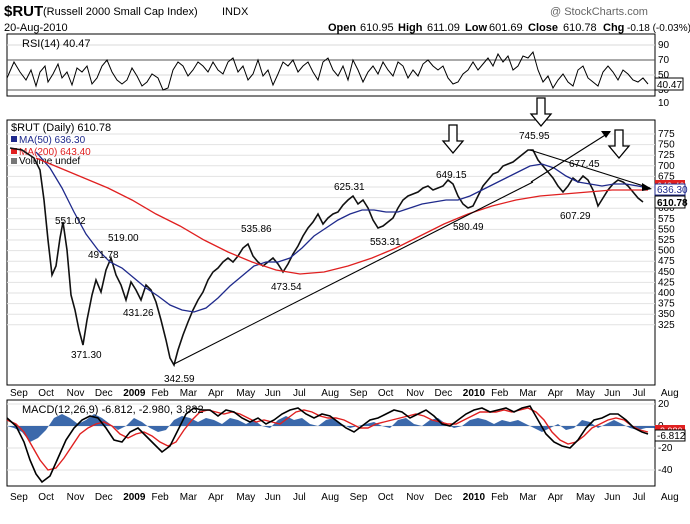 The width and height of the screenshot is (690, 524). What do you see at coordinates (70, 221) in the screenshot?
I see `annotation-label: 551.02` at bounding box center [70, 221].